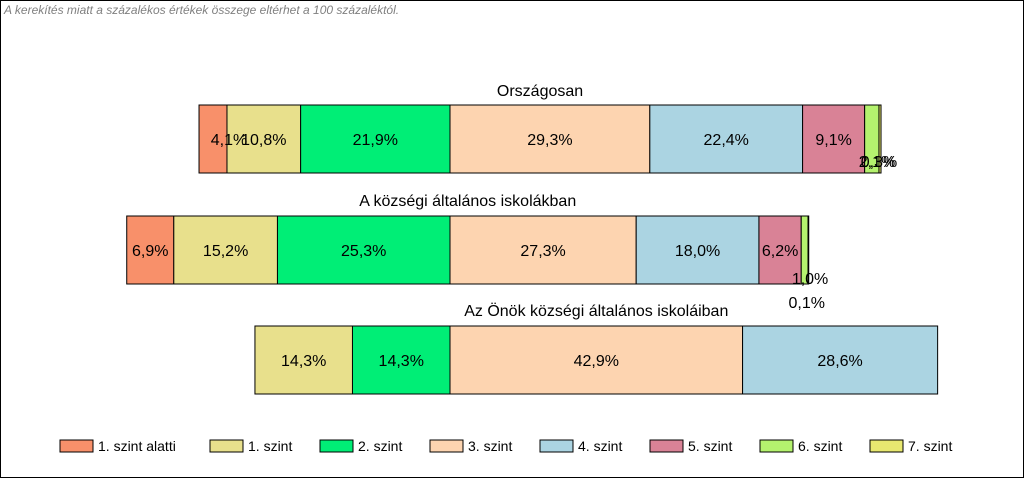  Describe the element at coordinates (710, 446) in the screenshot. I see `legend-label-5-szint: 5. szint` at that location.